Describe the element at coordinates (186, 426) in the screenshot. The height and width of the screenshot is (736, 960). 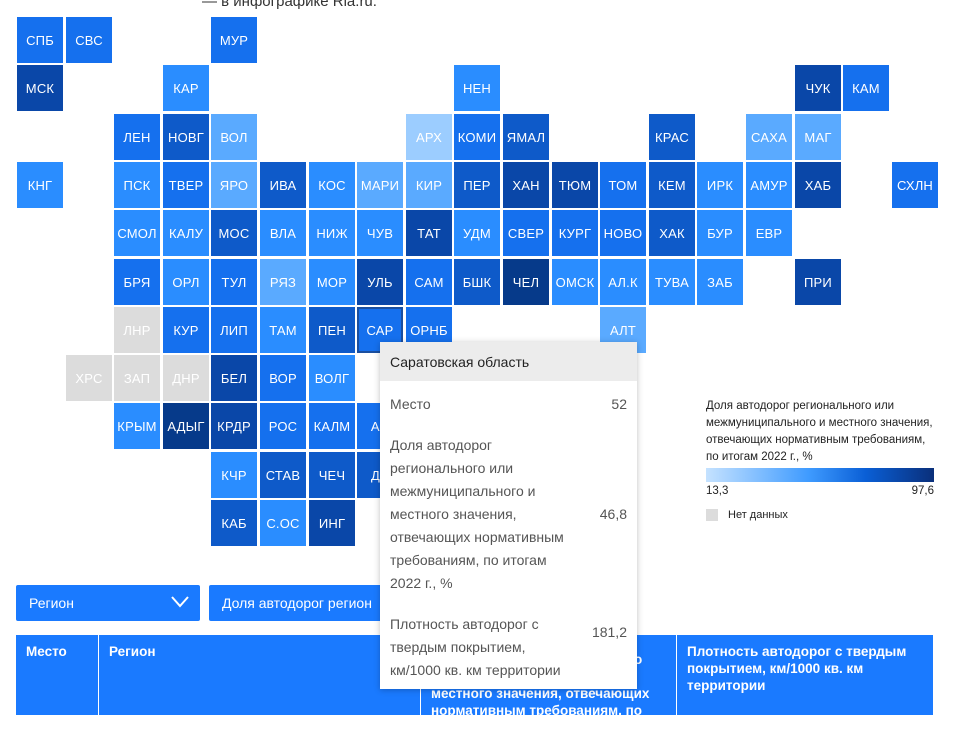
I see `region-tile: АДЫГ` at that location.